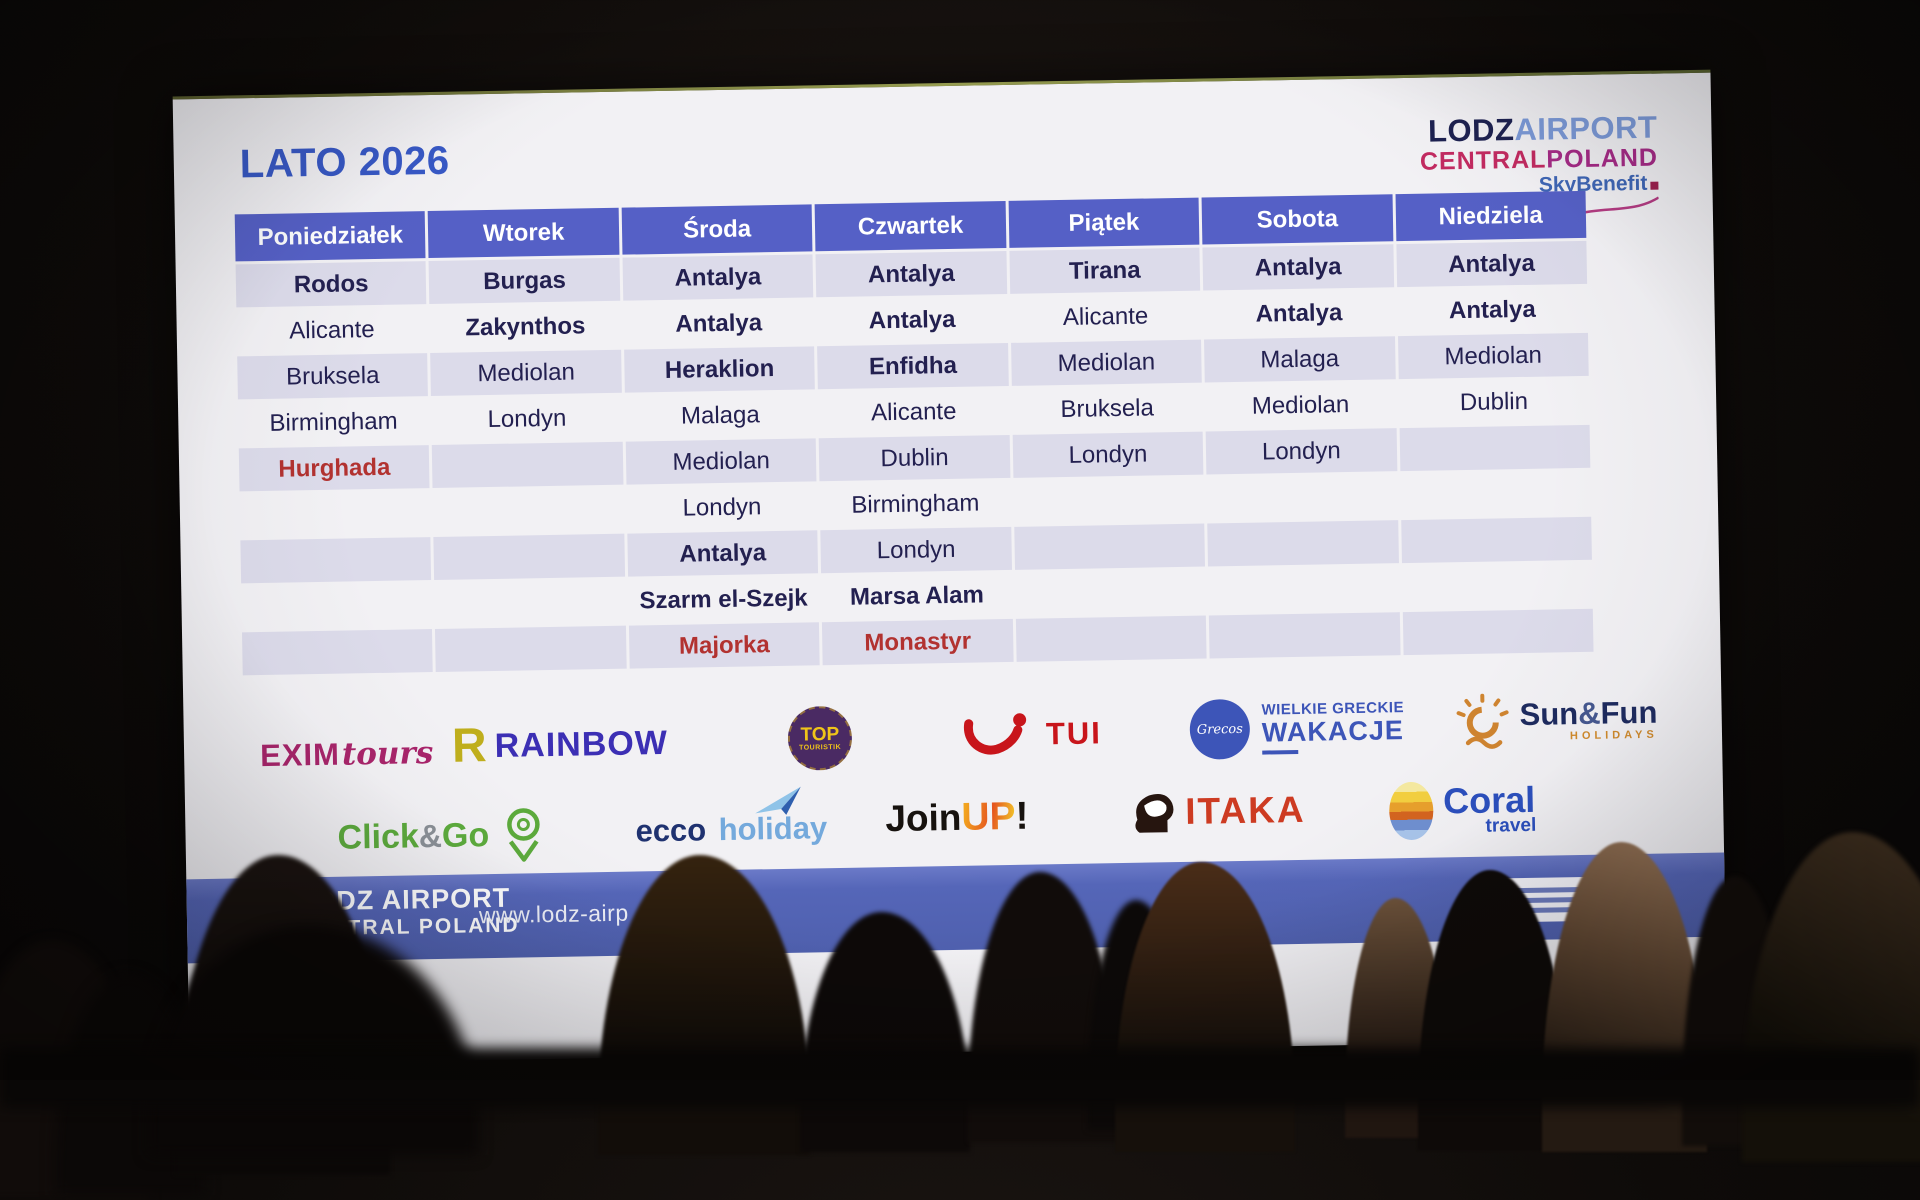  I want to click on tui-text: TUI, so click(1074, 733).